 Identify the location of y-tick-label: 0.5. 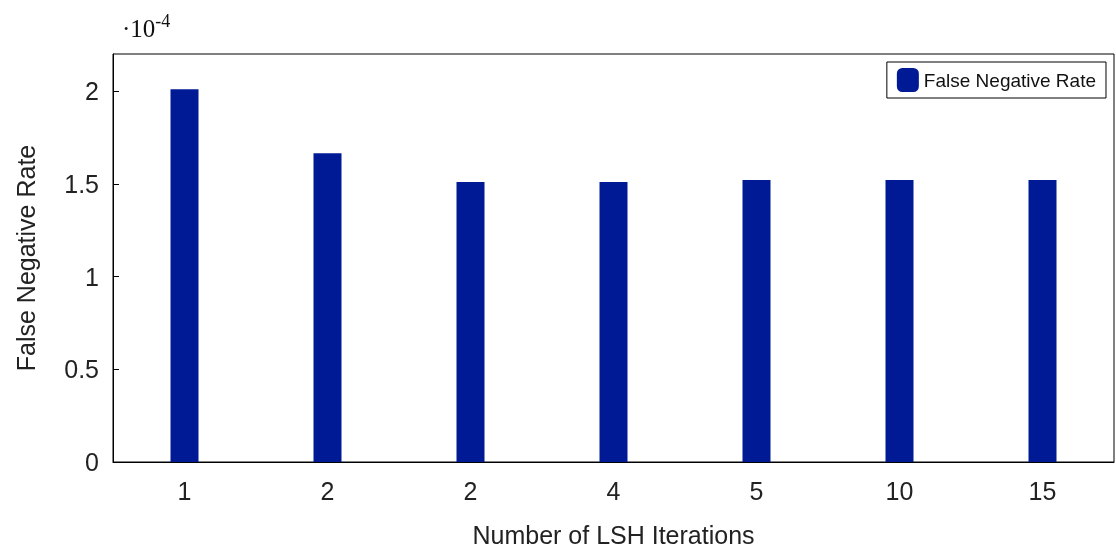
(81, 369).